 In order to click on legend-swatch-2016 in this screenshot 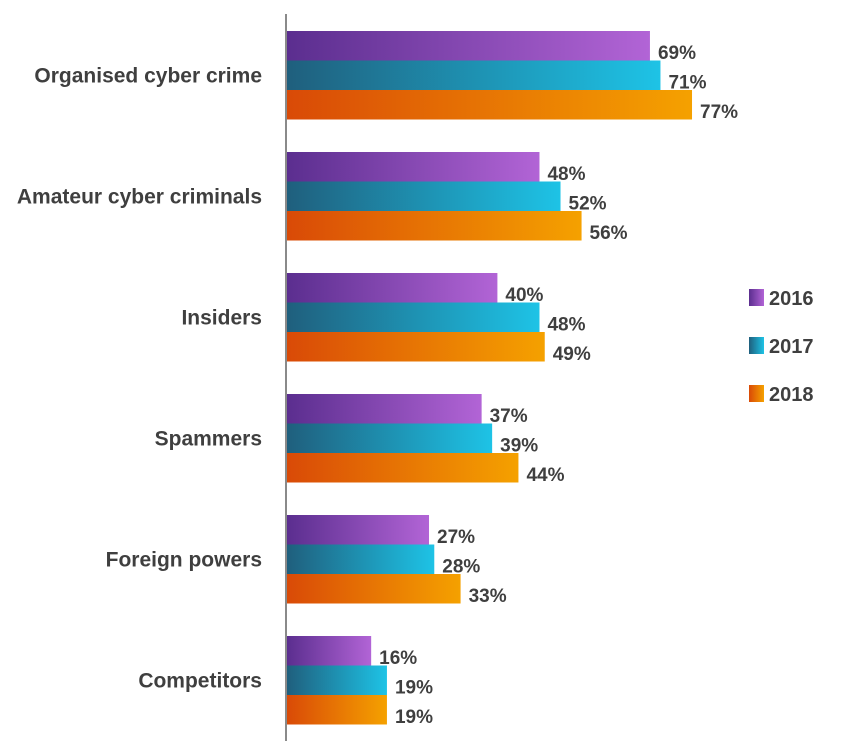, I will do `click(756, 297)`.